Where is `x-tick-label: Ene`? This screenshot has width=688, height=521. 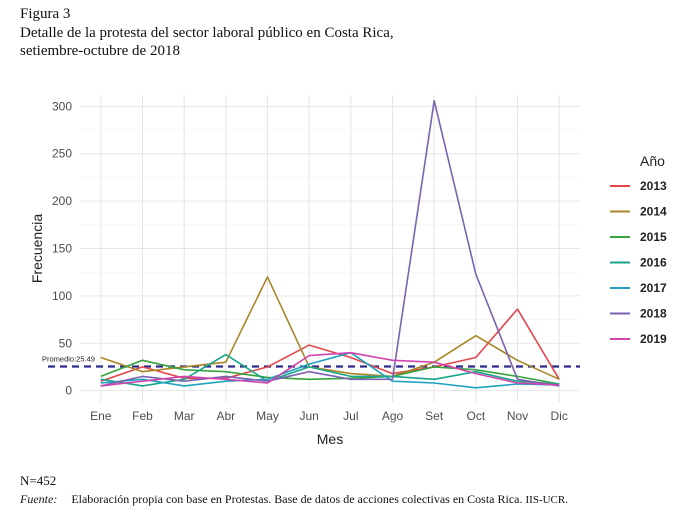
x-tick-label: Ene is located at coordinates (101, 416).